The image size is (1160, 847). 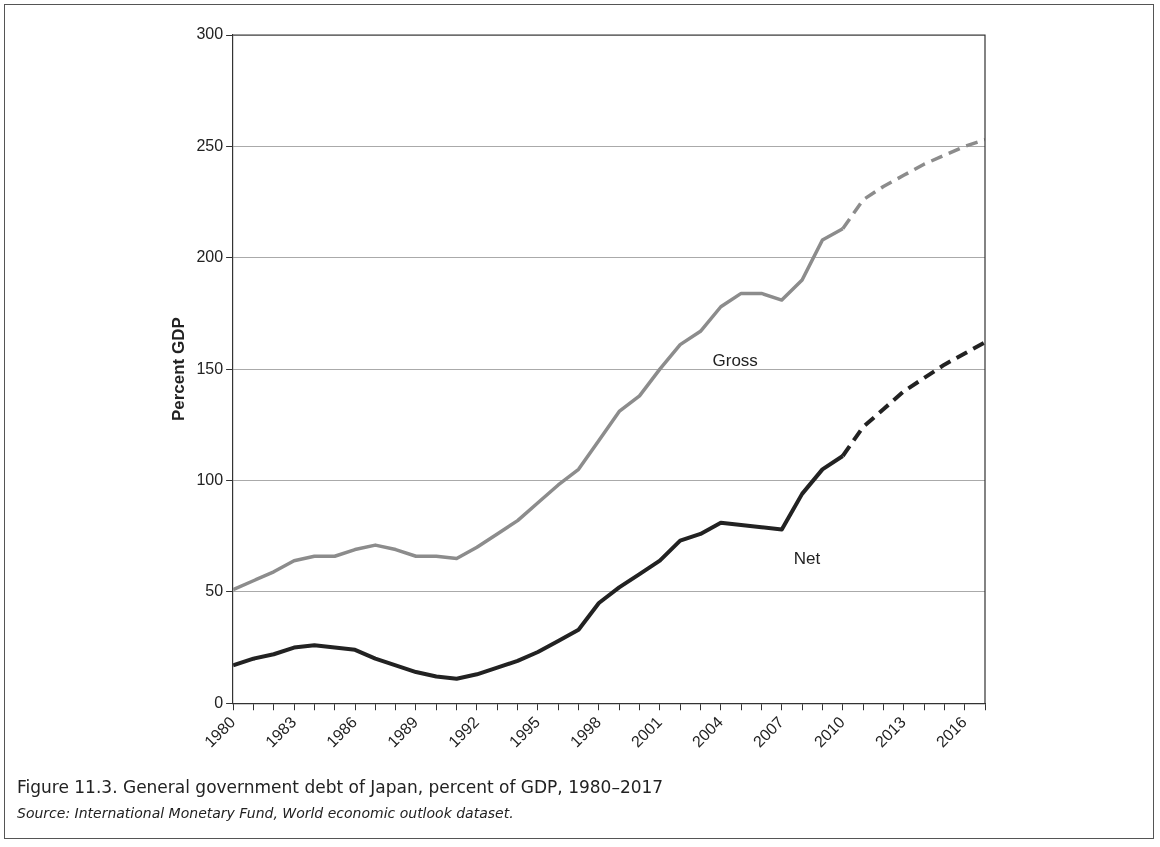 I want to click on y-tick-label: 250, so click(x=210, y=145).